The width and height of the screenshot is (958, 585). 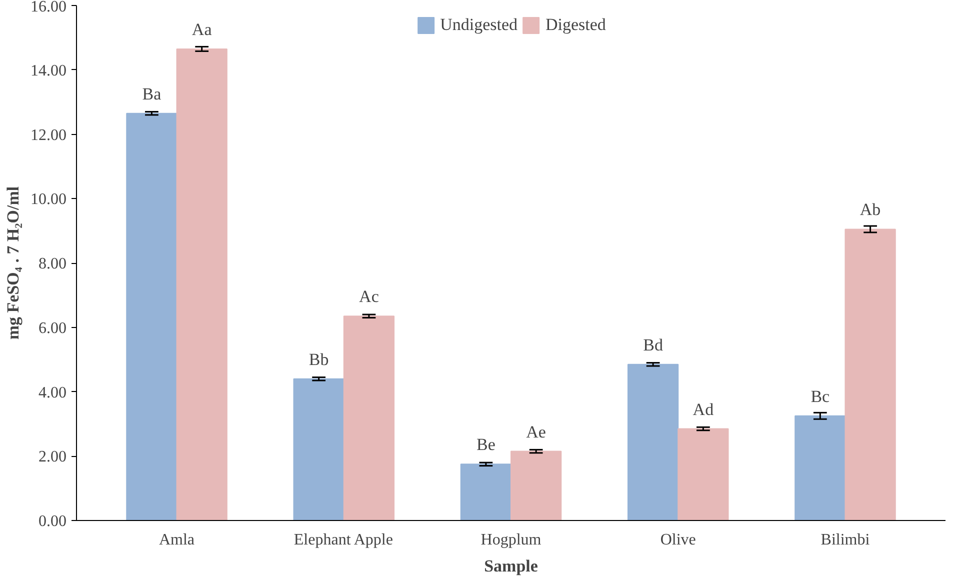 What do you see at coordinates (48, 71) in the screenshot?
I see `y-tick-label: 14.00` at bounding box center [48, 71].